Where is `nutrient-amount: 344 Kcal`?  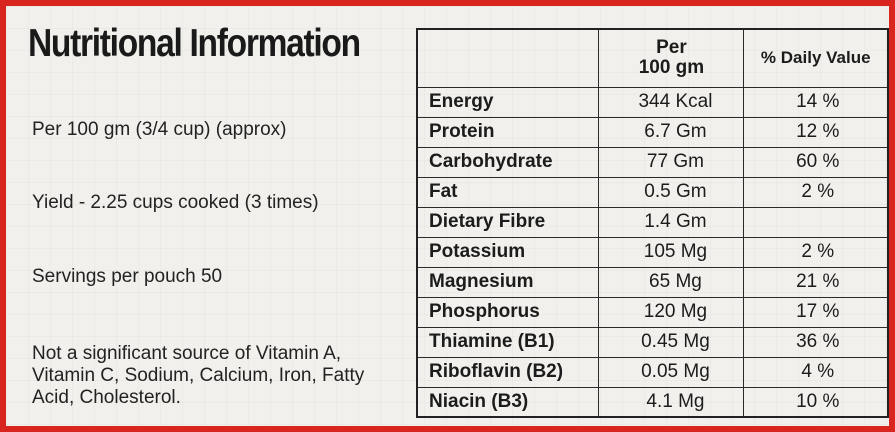 nutrient-amount: 344 Kcal is located at coordinates (671, 102).